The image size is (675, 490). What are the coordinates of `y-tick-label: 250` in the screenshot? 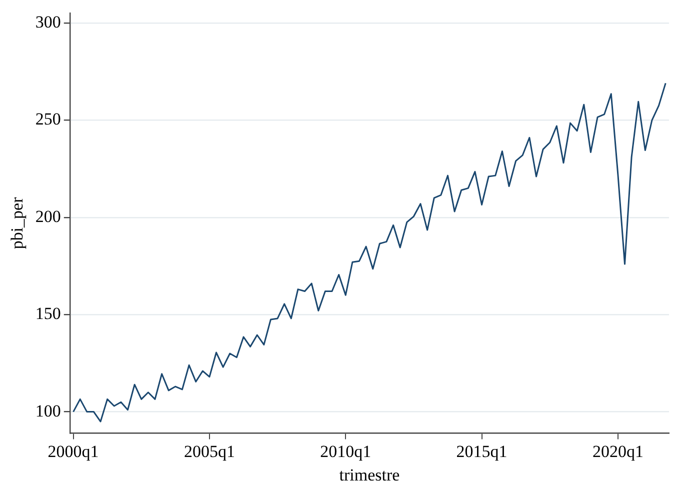 It's located at (48, 119).